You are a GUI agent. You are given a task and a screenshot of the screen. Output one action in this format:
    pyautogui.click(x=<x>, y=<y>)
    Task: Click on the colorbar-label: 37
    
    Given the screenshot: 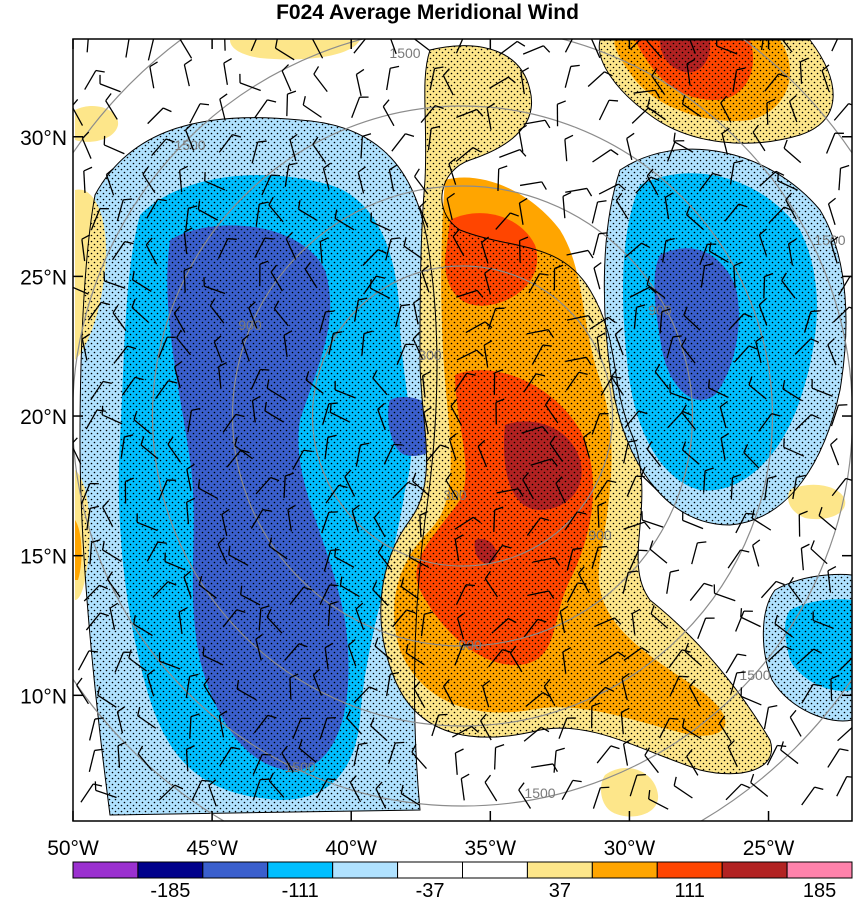 What is the action you would take?
    pyautogui.click(x=560, y=890)
    